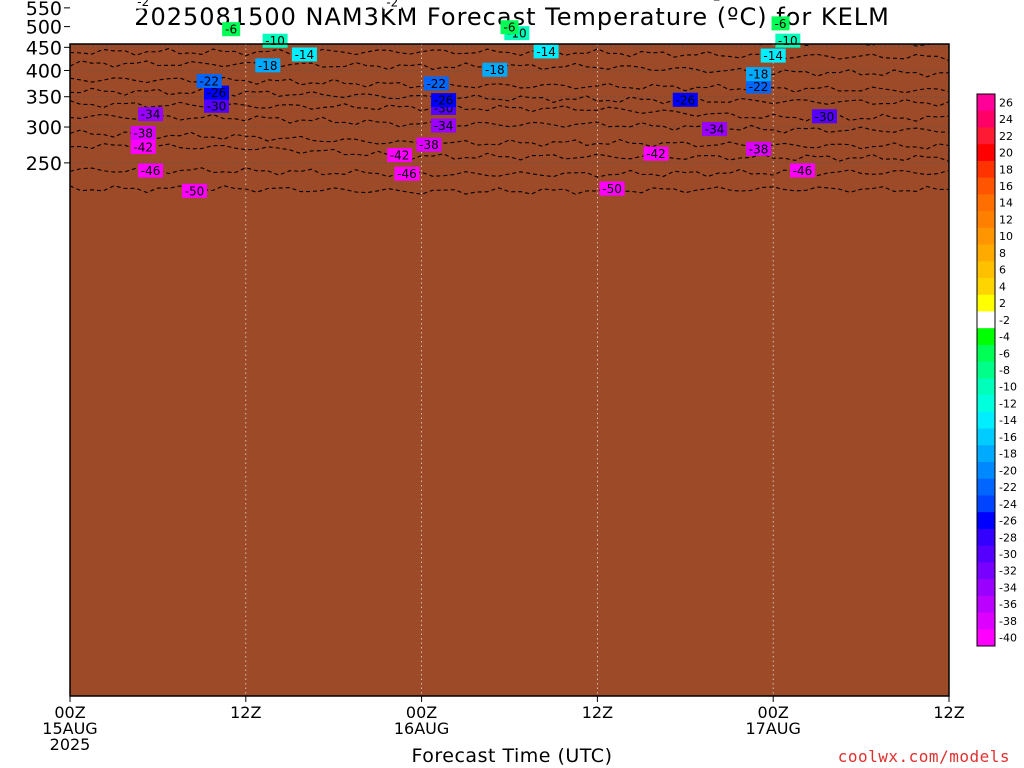 This screenshot has height=768, width=1024. Describe the element at coordinates (597, 712) in the screenshot. I see `x-tick-label: 12Z` at that location.